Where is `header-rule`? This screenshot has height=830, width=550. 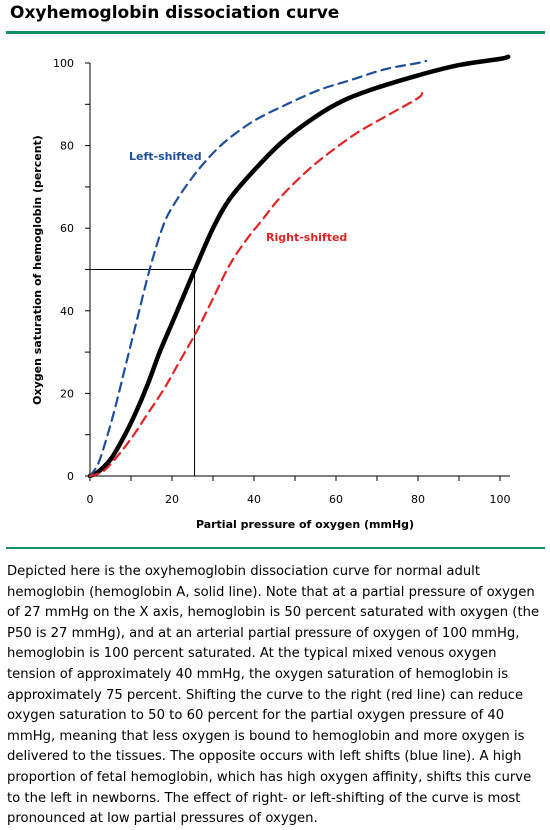
header-rule is located at coordinates (275, 32).